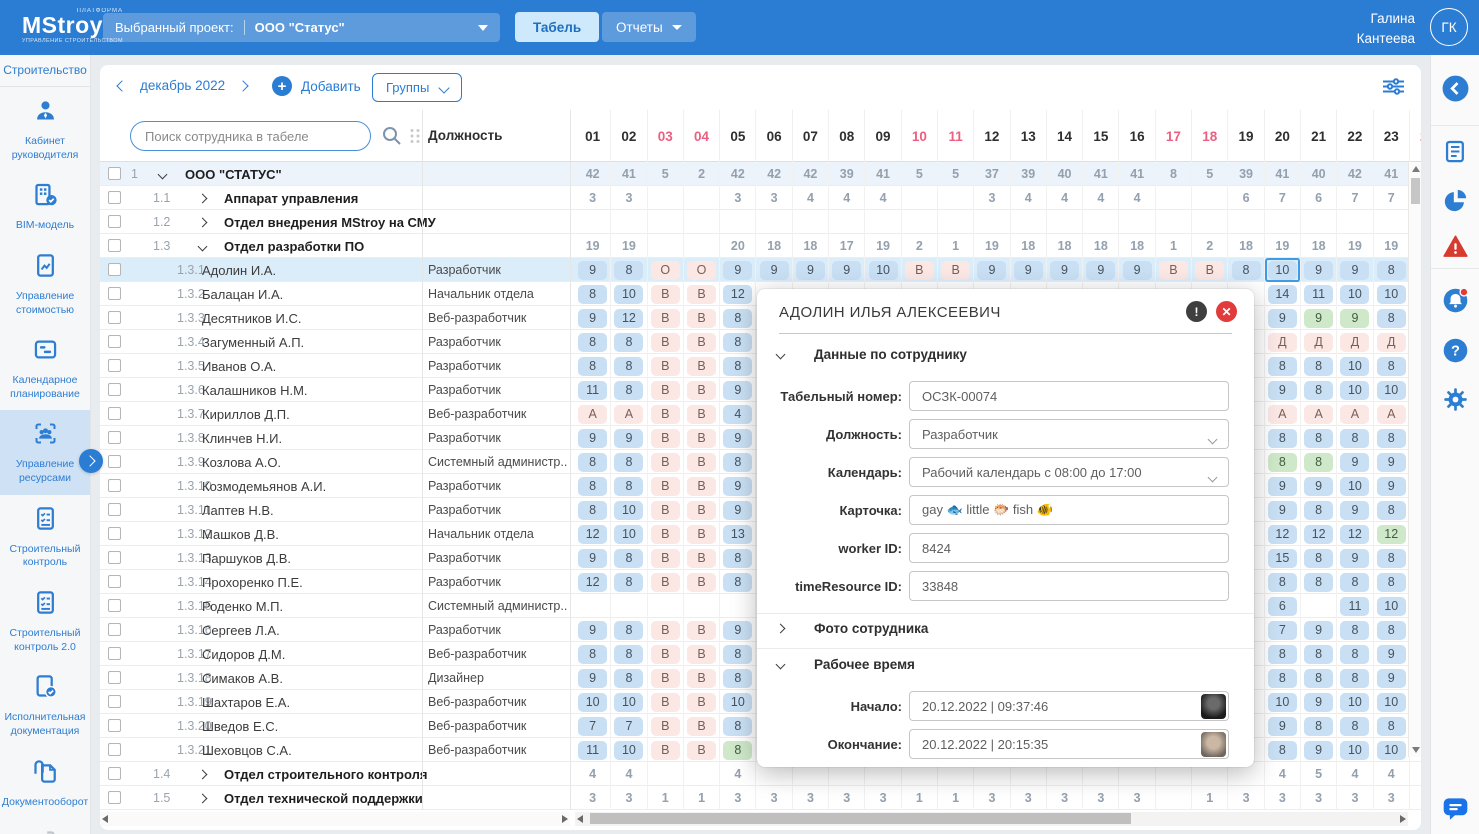  What do you see at coordinates (45, 452) in the screenshot?
I see `sidebar-item: Управление ресурсами` at bounding box center [45, 452].